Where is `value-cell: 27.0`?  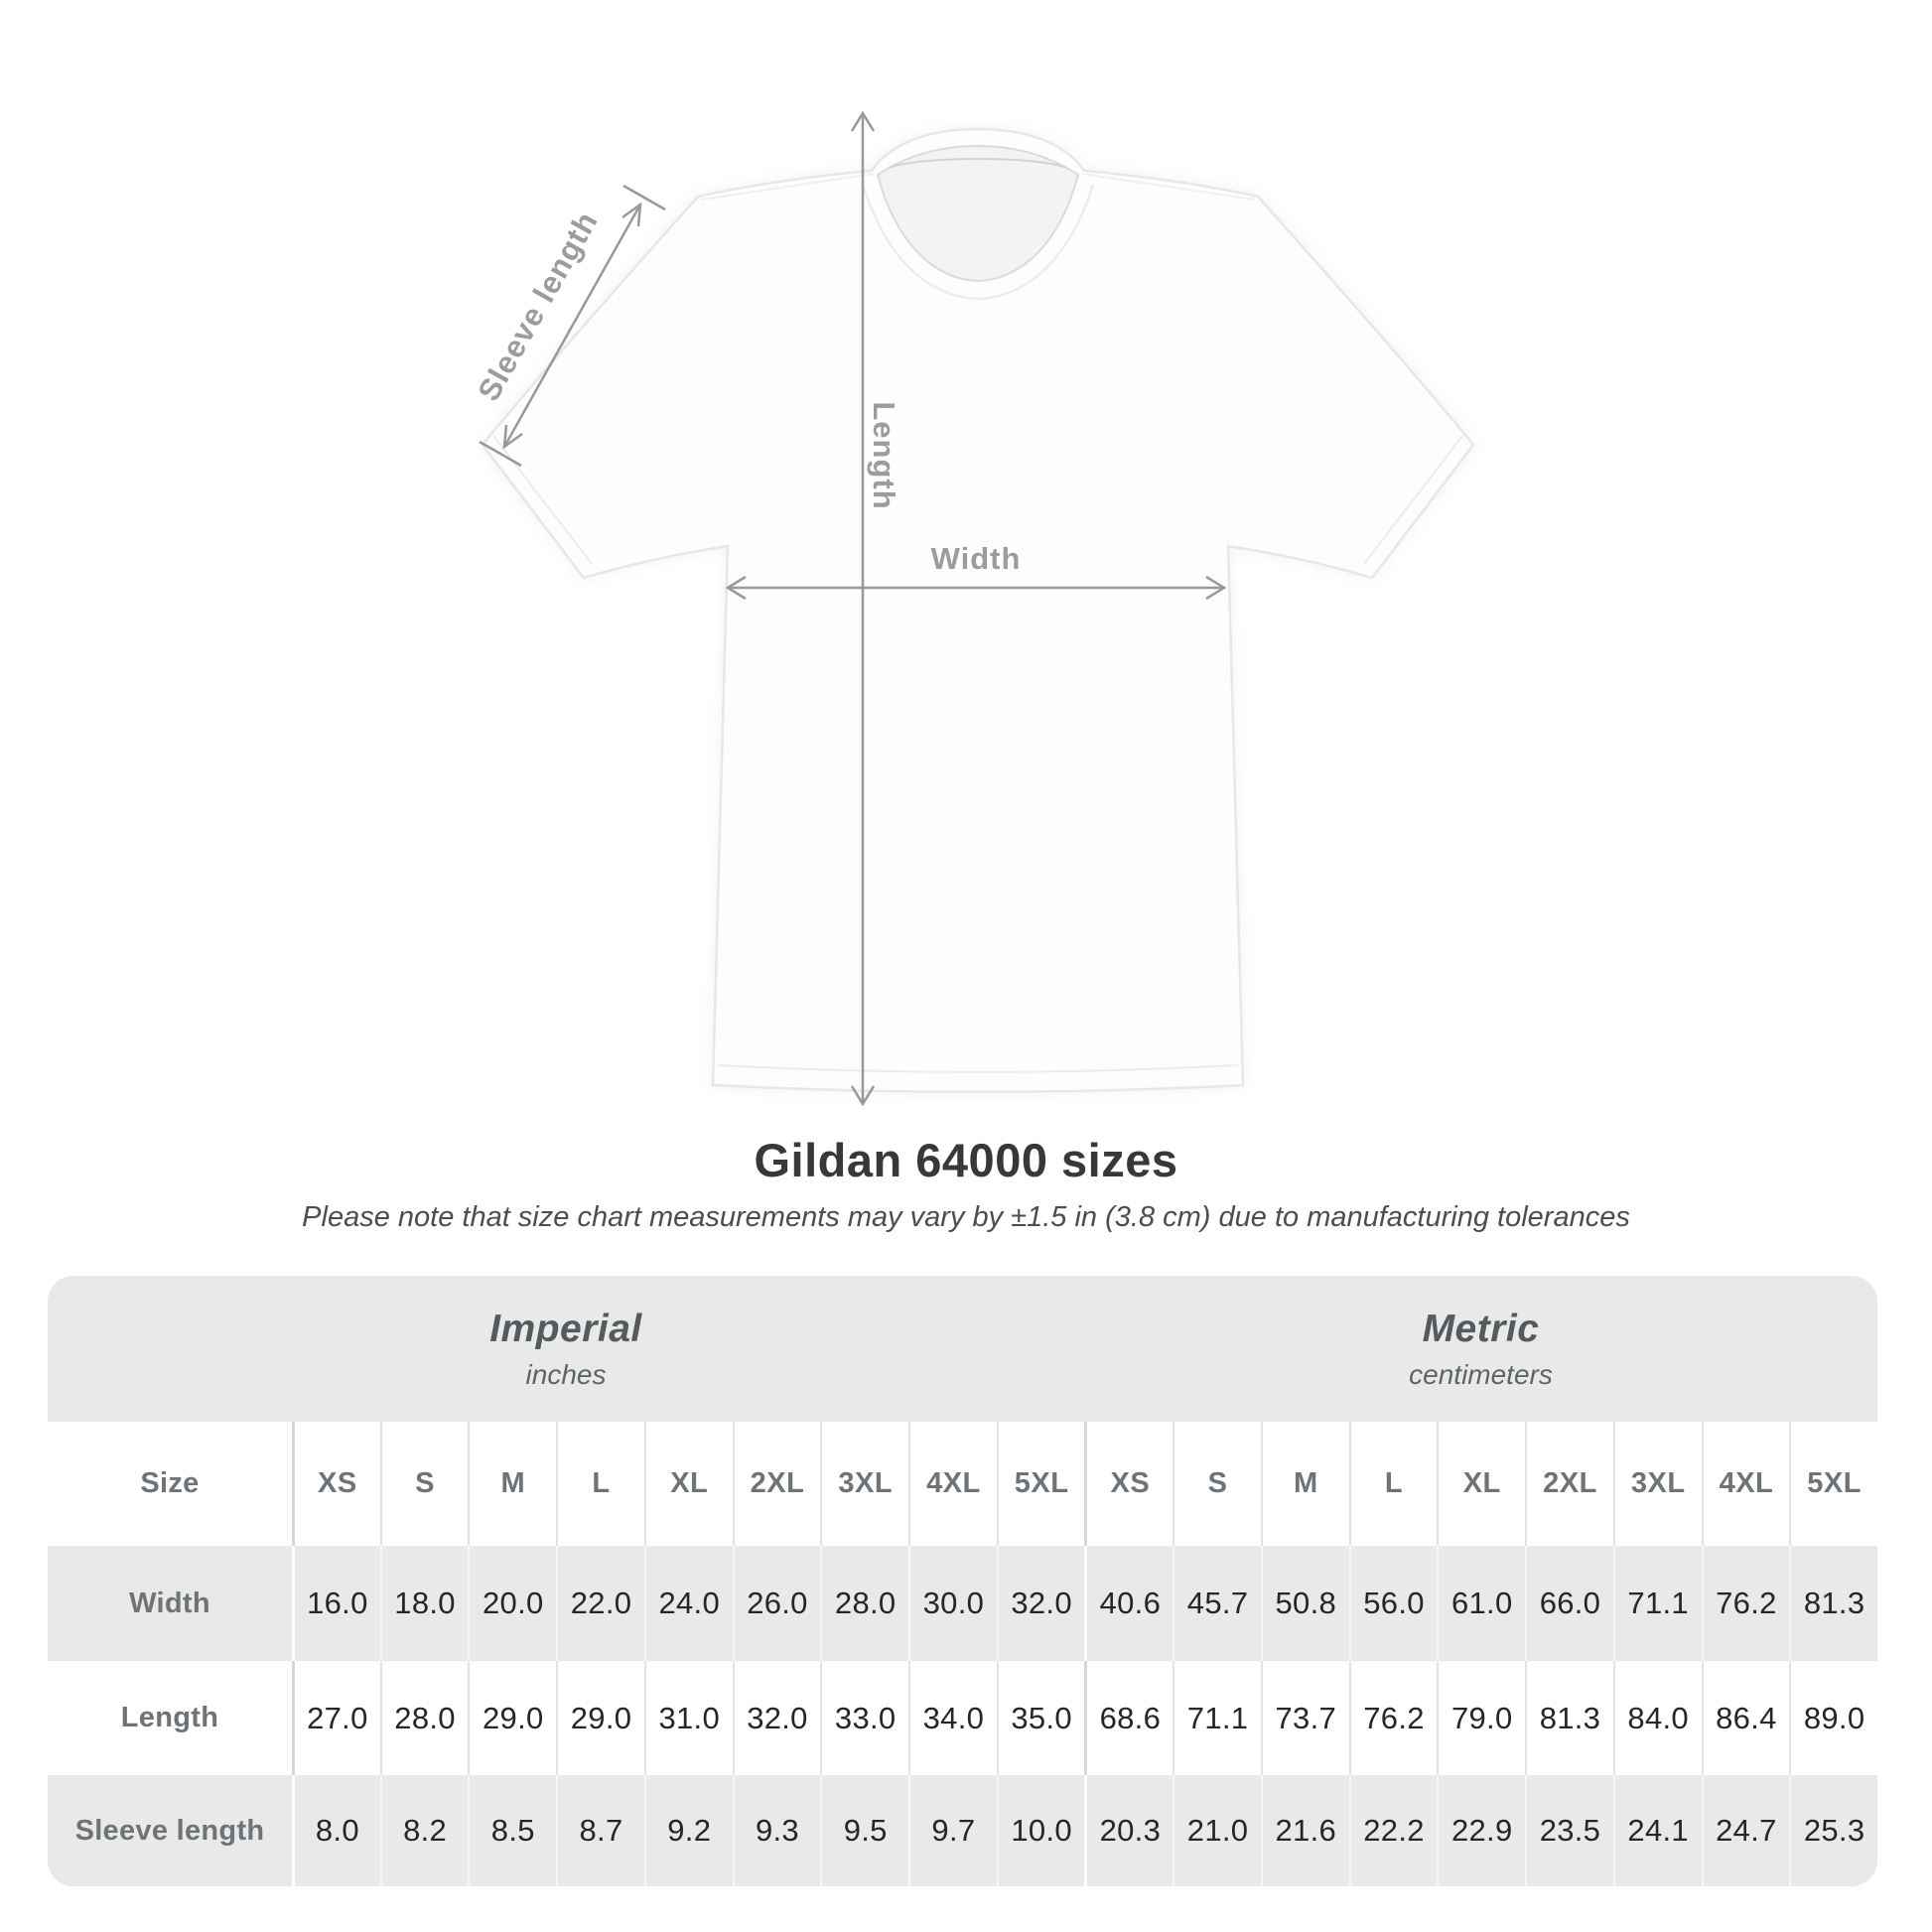 value-cell: 27.0 is located at coordinates (336, 1718).